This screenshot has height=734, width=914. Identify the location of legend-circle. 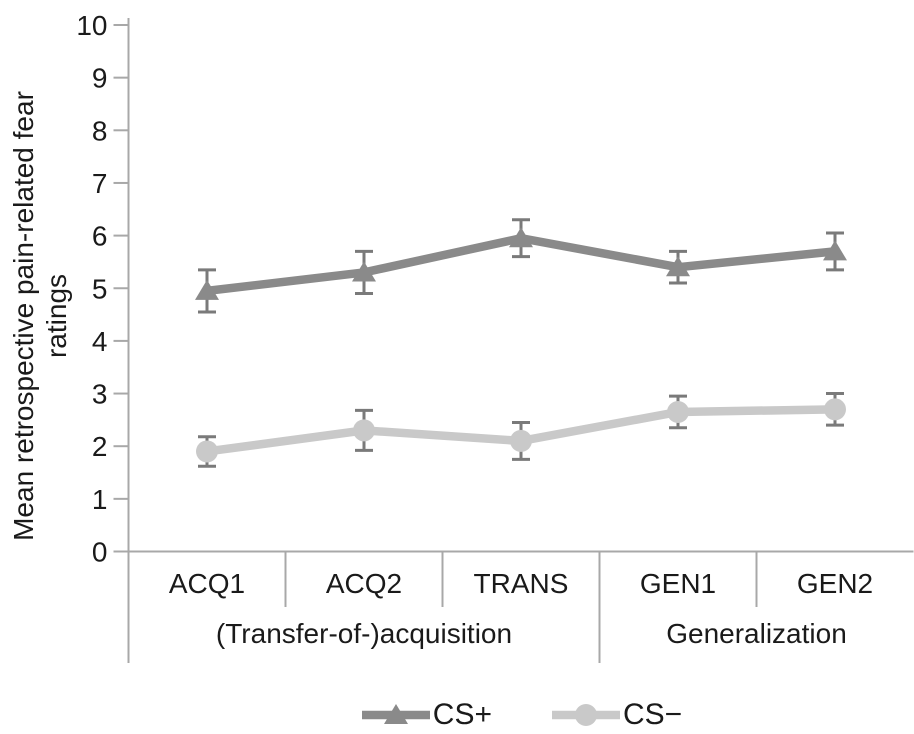
(586, 715).